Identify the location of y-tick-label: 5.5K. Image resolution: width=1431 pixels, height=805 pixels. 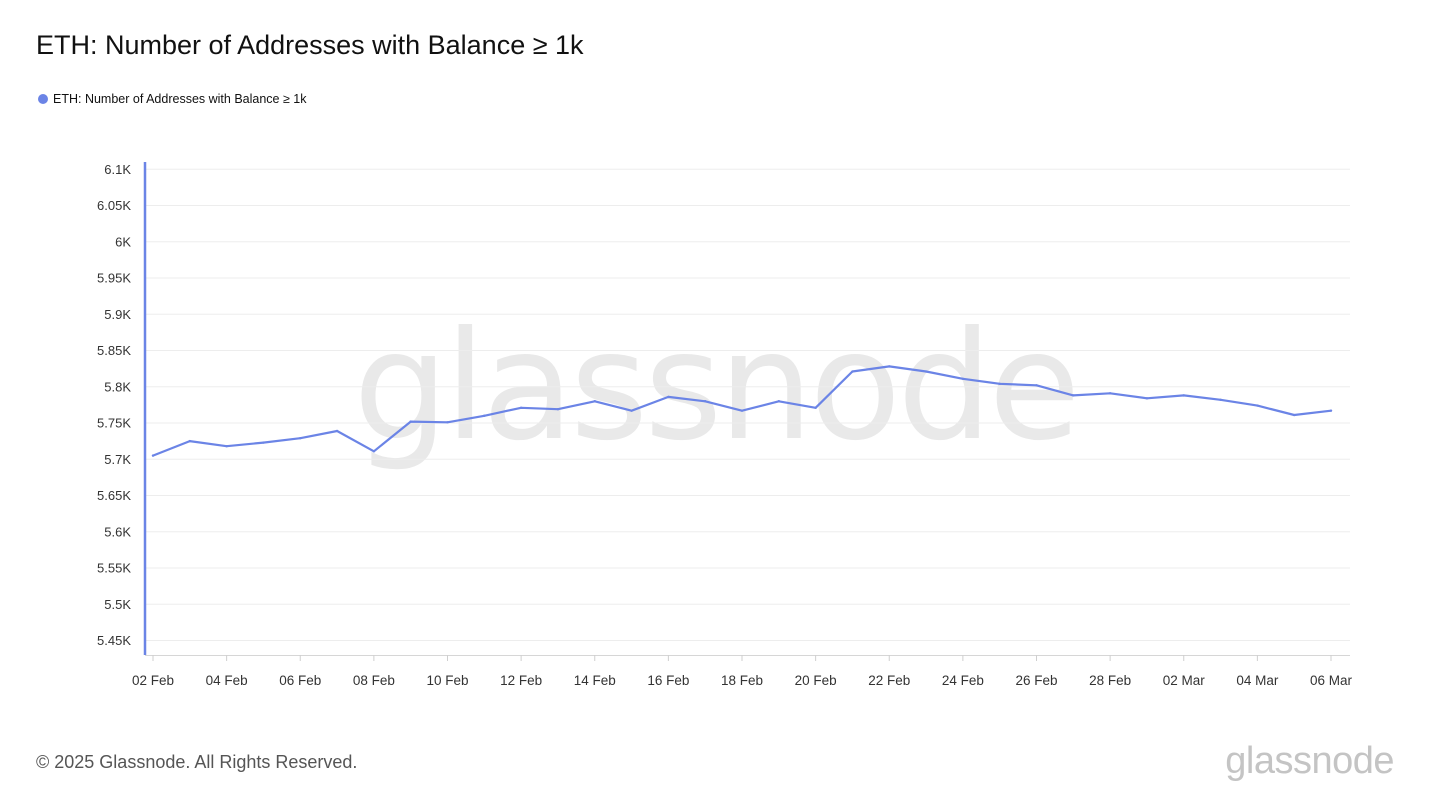
(117, 604).